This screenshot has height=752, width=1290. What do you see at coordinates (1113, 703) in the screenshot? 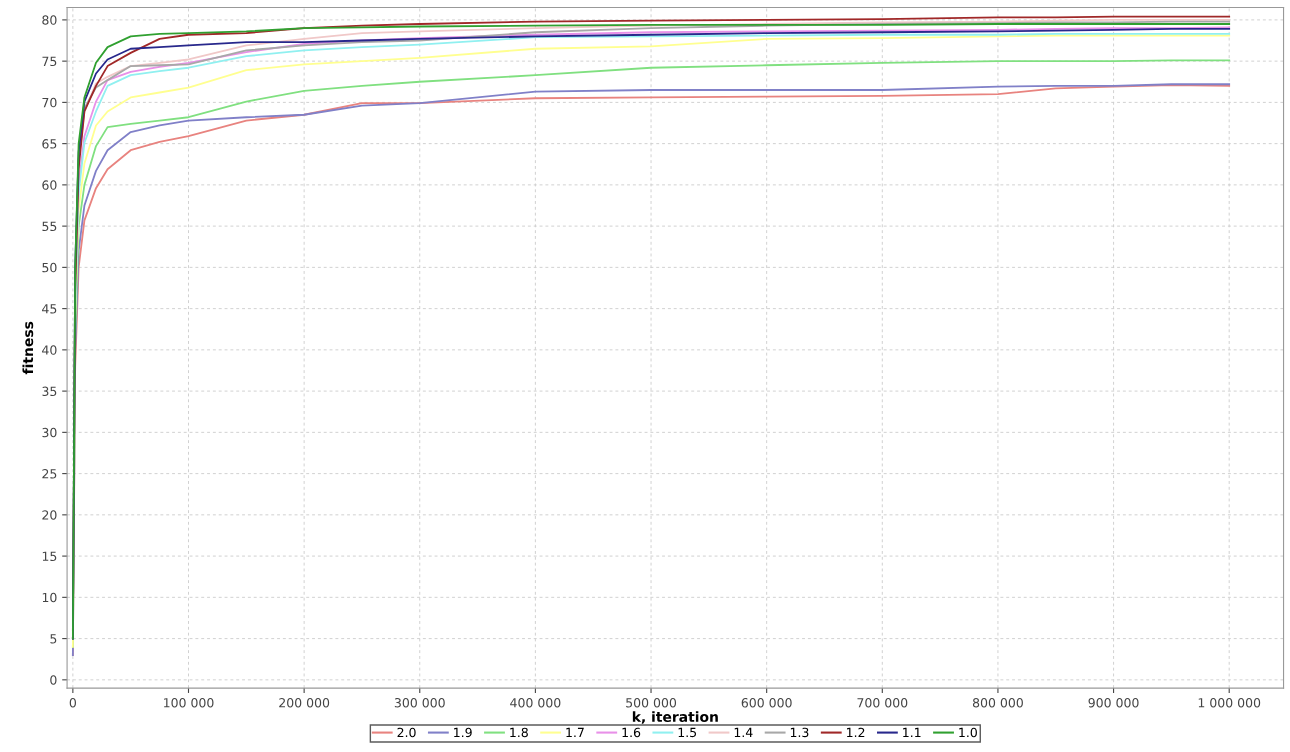
I see `x-tick-label: 900 000` at bounding box center [1113, 703].